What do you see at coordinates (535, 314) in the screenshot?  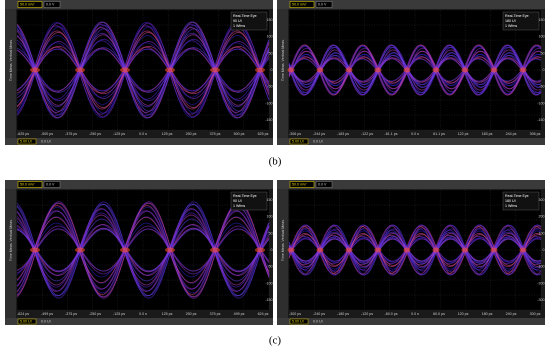 I see `x-tick-label: 300 ps` at bounding box center [535, 314].